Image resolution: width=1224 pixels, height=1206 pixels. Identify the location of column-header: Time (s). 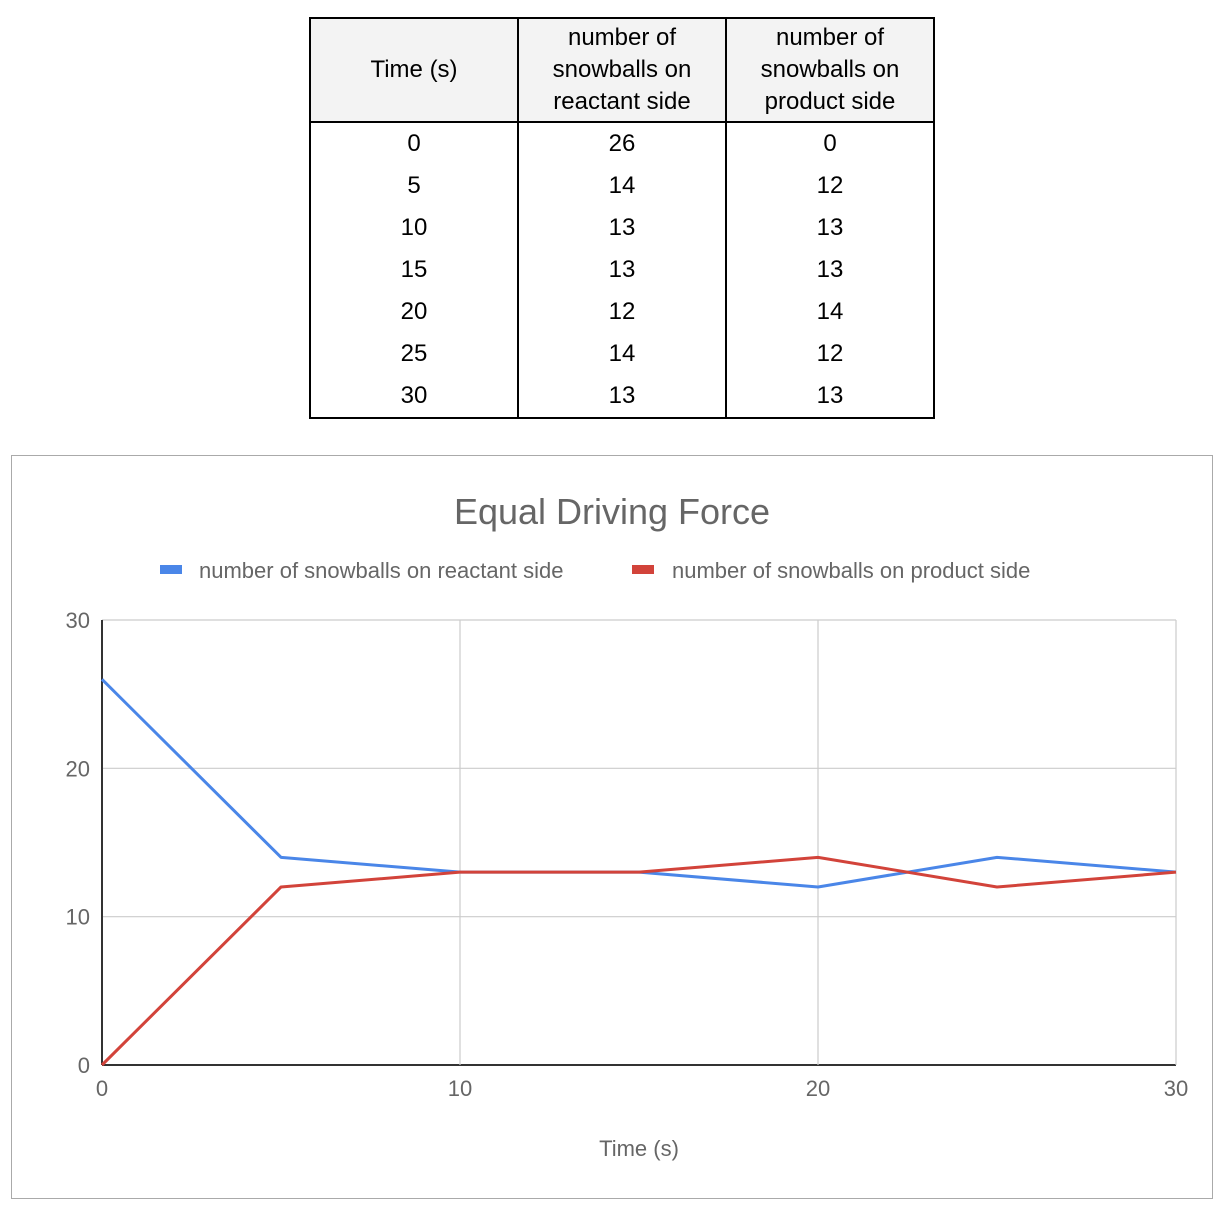
(414, 70).